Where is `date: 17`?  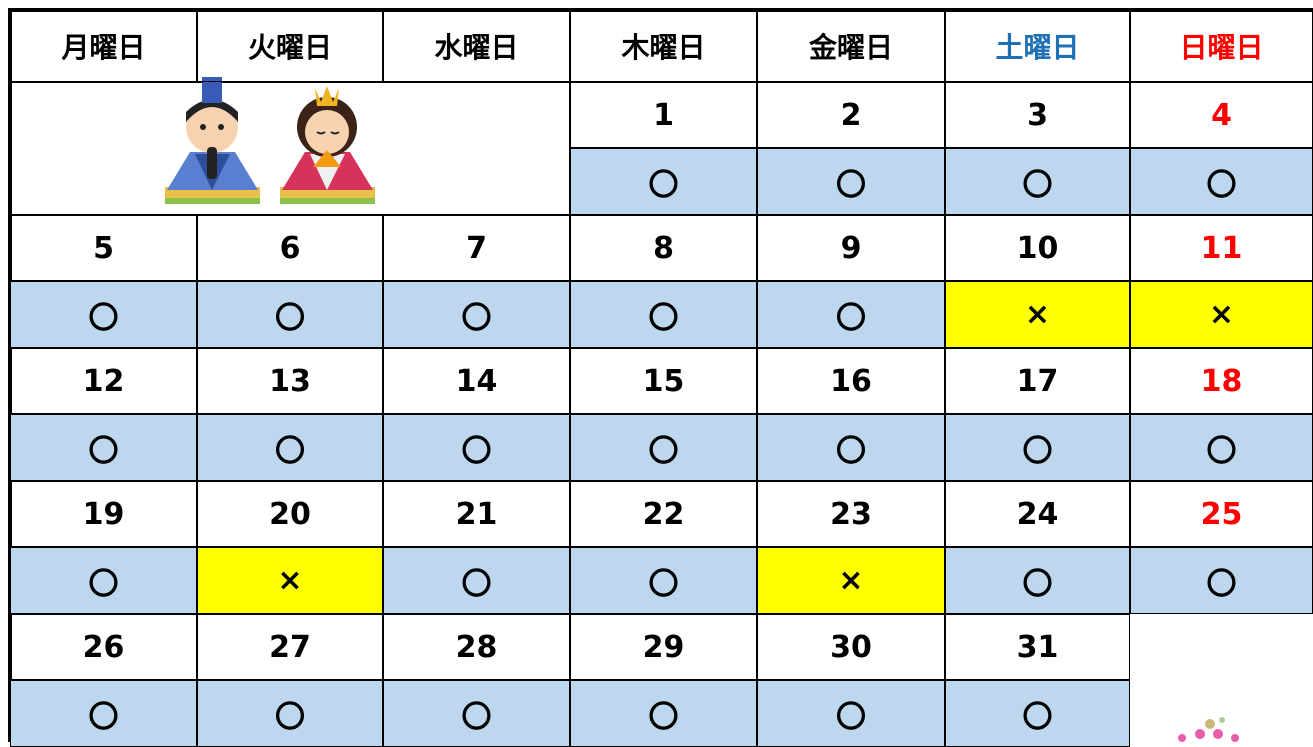 date: 17 is located at coordinates (1037, 381).